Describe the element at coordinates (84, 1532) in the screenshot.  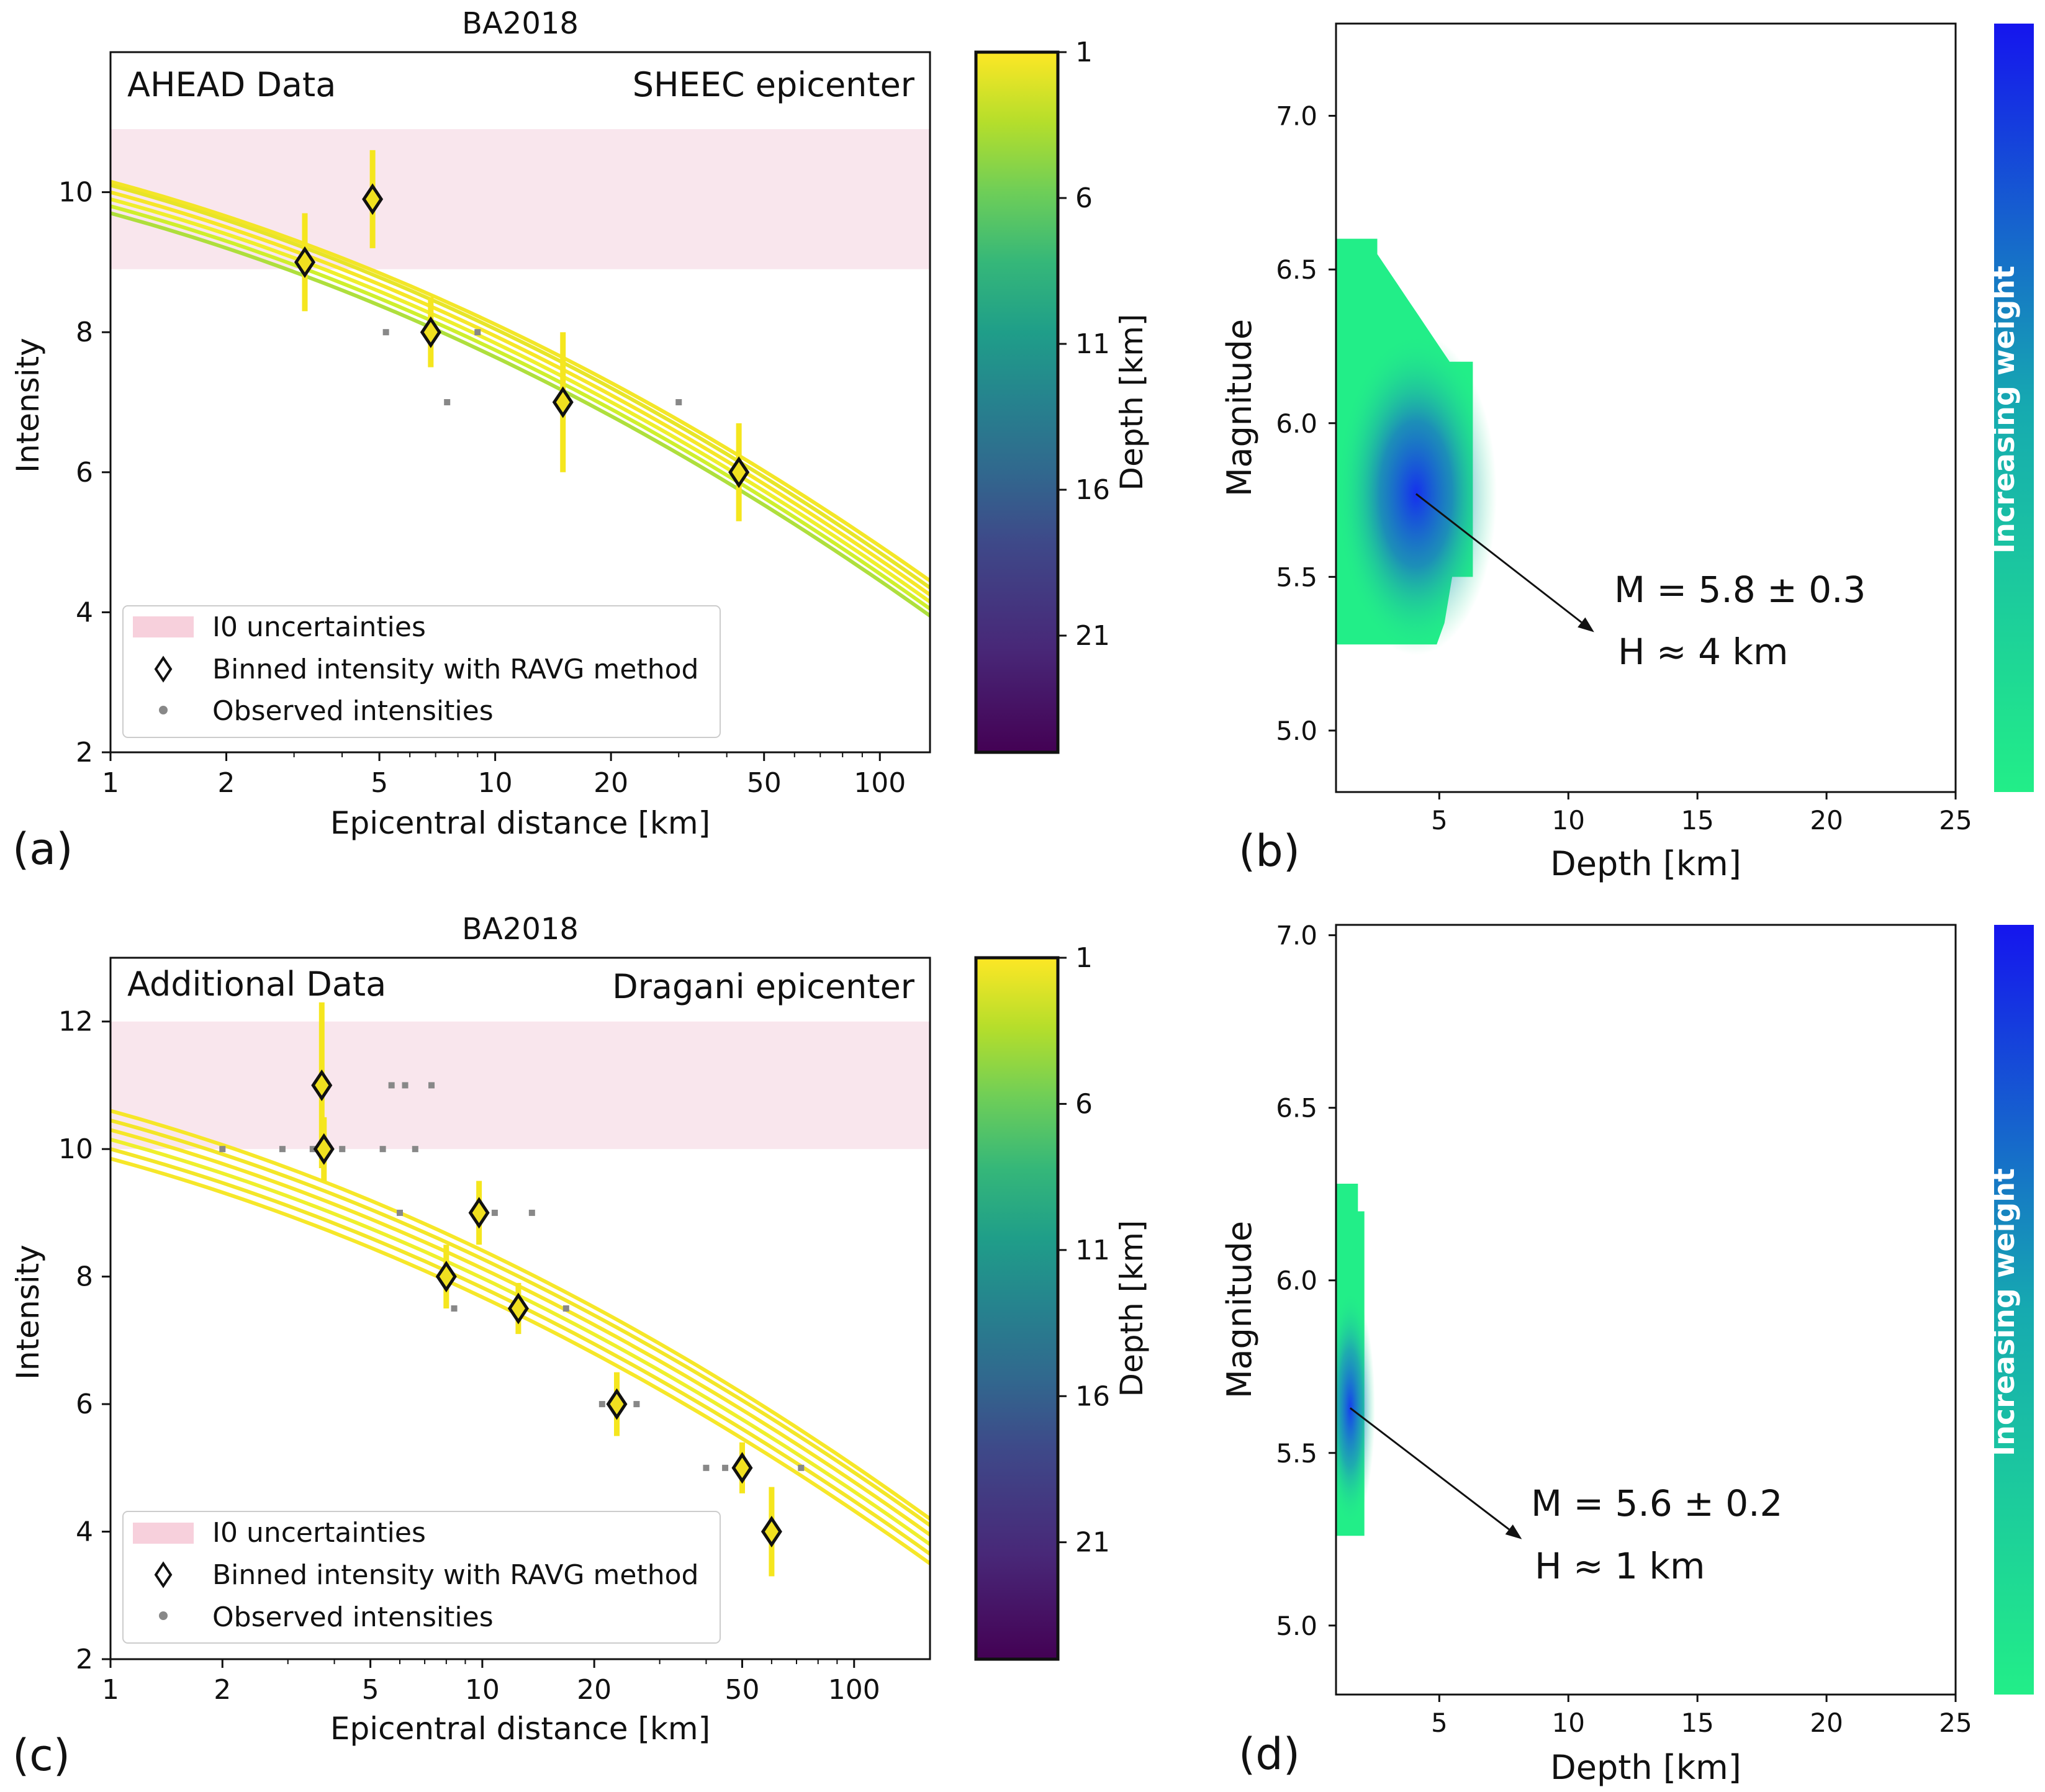
I see `c-ytick-label-1: 4` at that location.